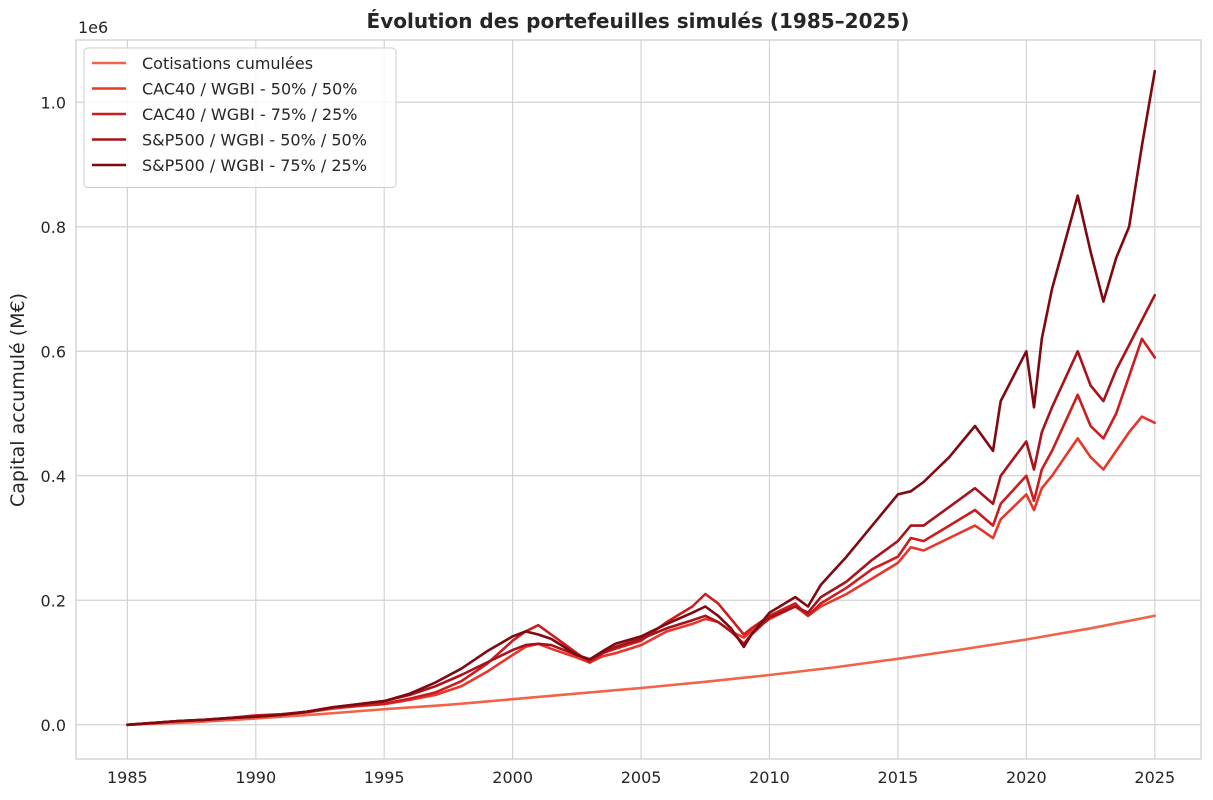 The height and width of the screenshot is (800, 1213). I want to click on y-tick-label: 0.0, so click(53, 725).